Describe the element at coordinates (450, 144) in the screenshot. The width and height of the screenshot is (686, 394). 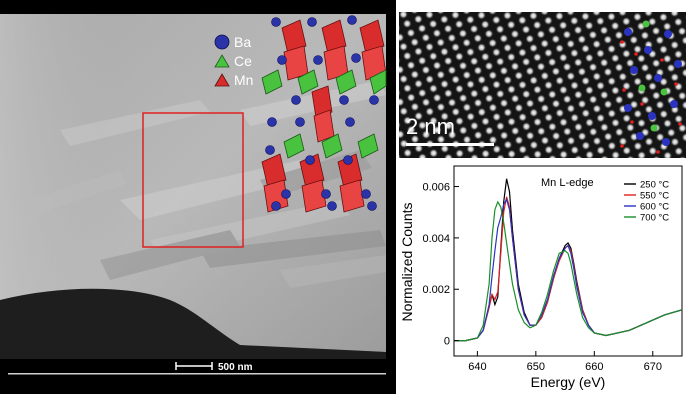
I see `lattice-scale-bar` at that location.